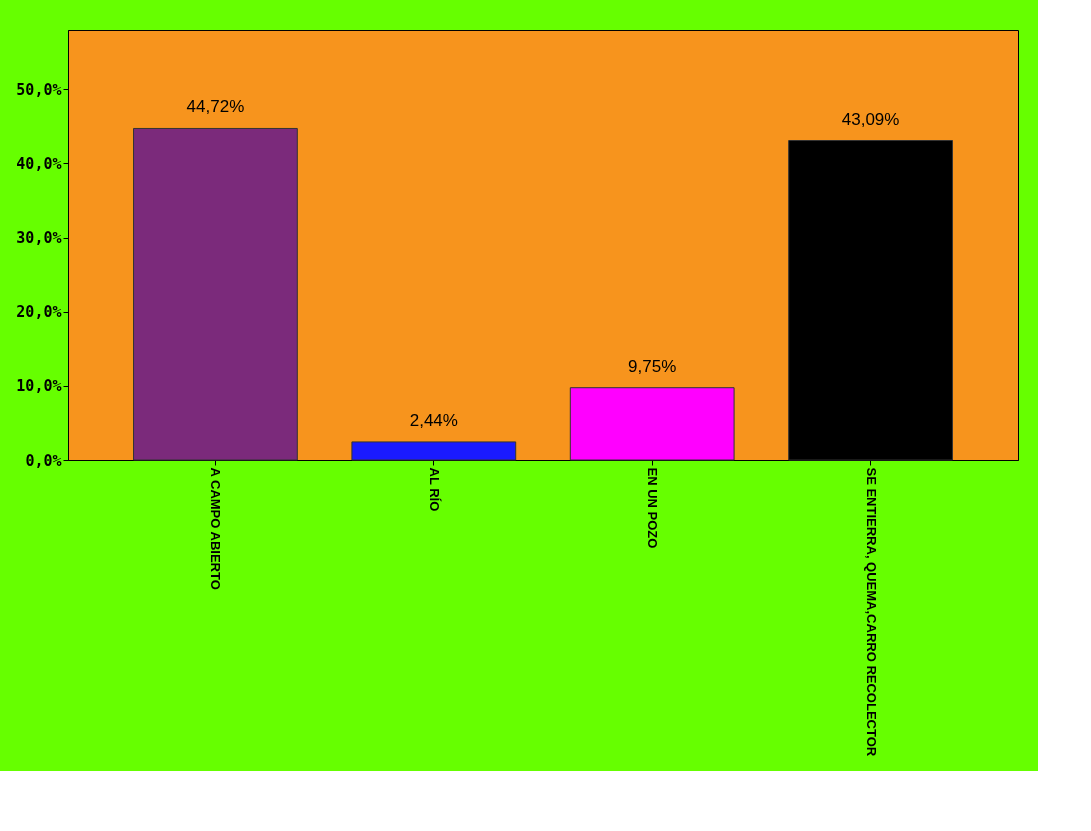 The width and height of the screenshot is (1091, 831). I want to click on y-tick-label: 40,0%, so click(39, 163).